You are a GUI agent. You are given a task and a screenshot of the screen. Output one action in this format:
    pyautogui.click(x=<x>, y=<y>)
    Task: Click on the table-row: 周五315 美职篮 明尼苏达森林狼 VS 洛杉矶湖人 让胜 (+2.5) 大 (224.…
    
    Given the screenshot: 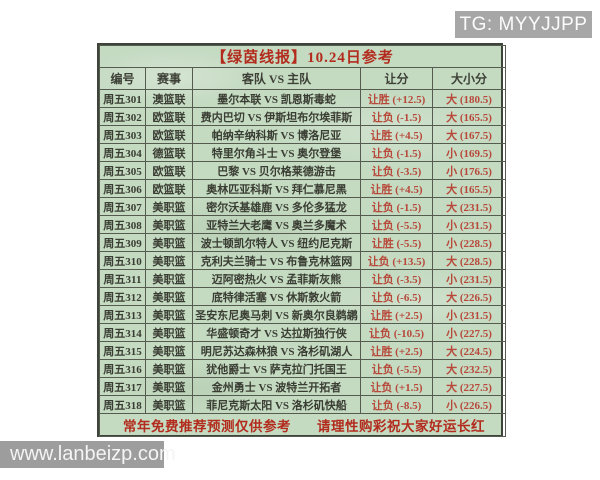 What is the action you would take?
    pyautogui.click(x=303, y=350)
    